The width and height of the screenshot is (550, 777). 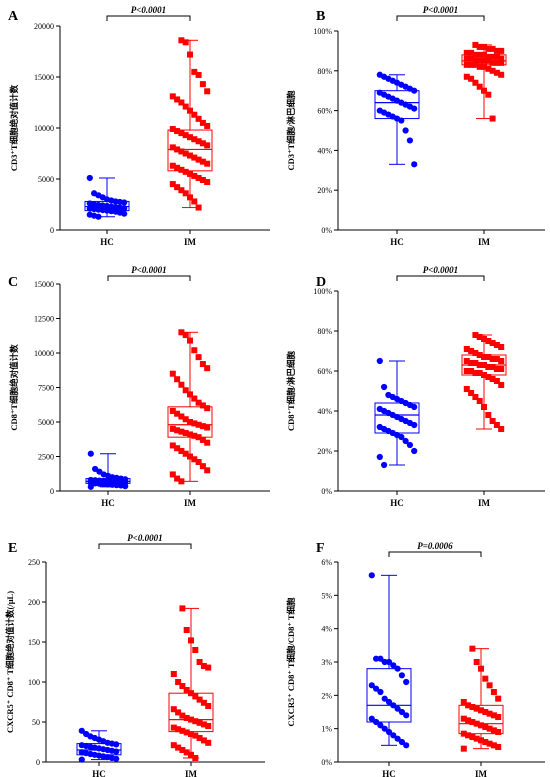 What do you see at coordinates (46, 422) in the screenshot?
I see `y-tick-label: 5000` at bounding box center [46, 422].